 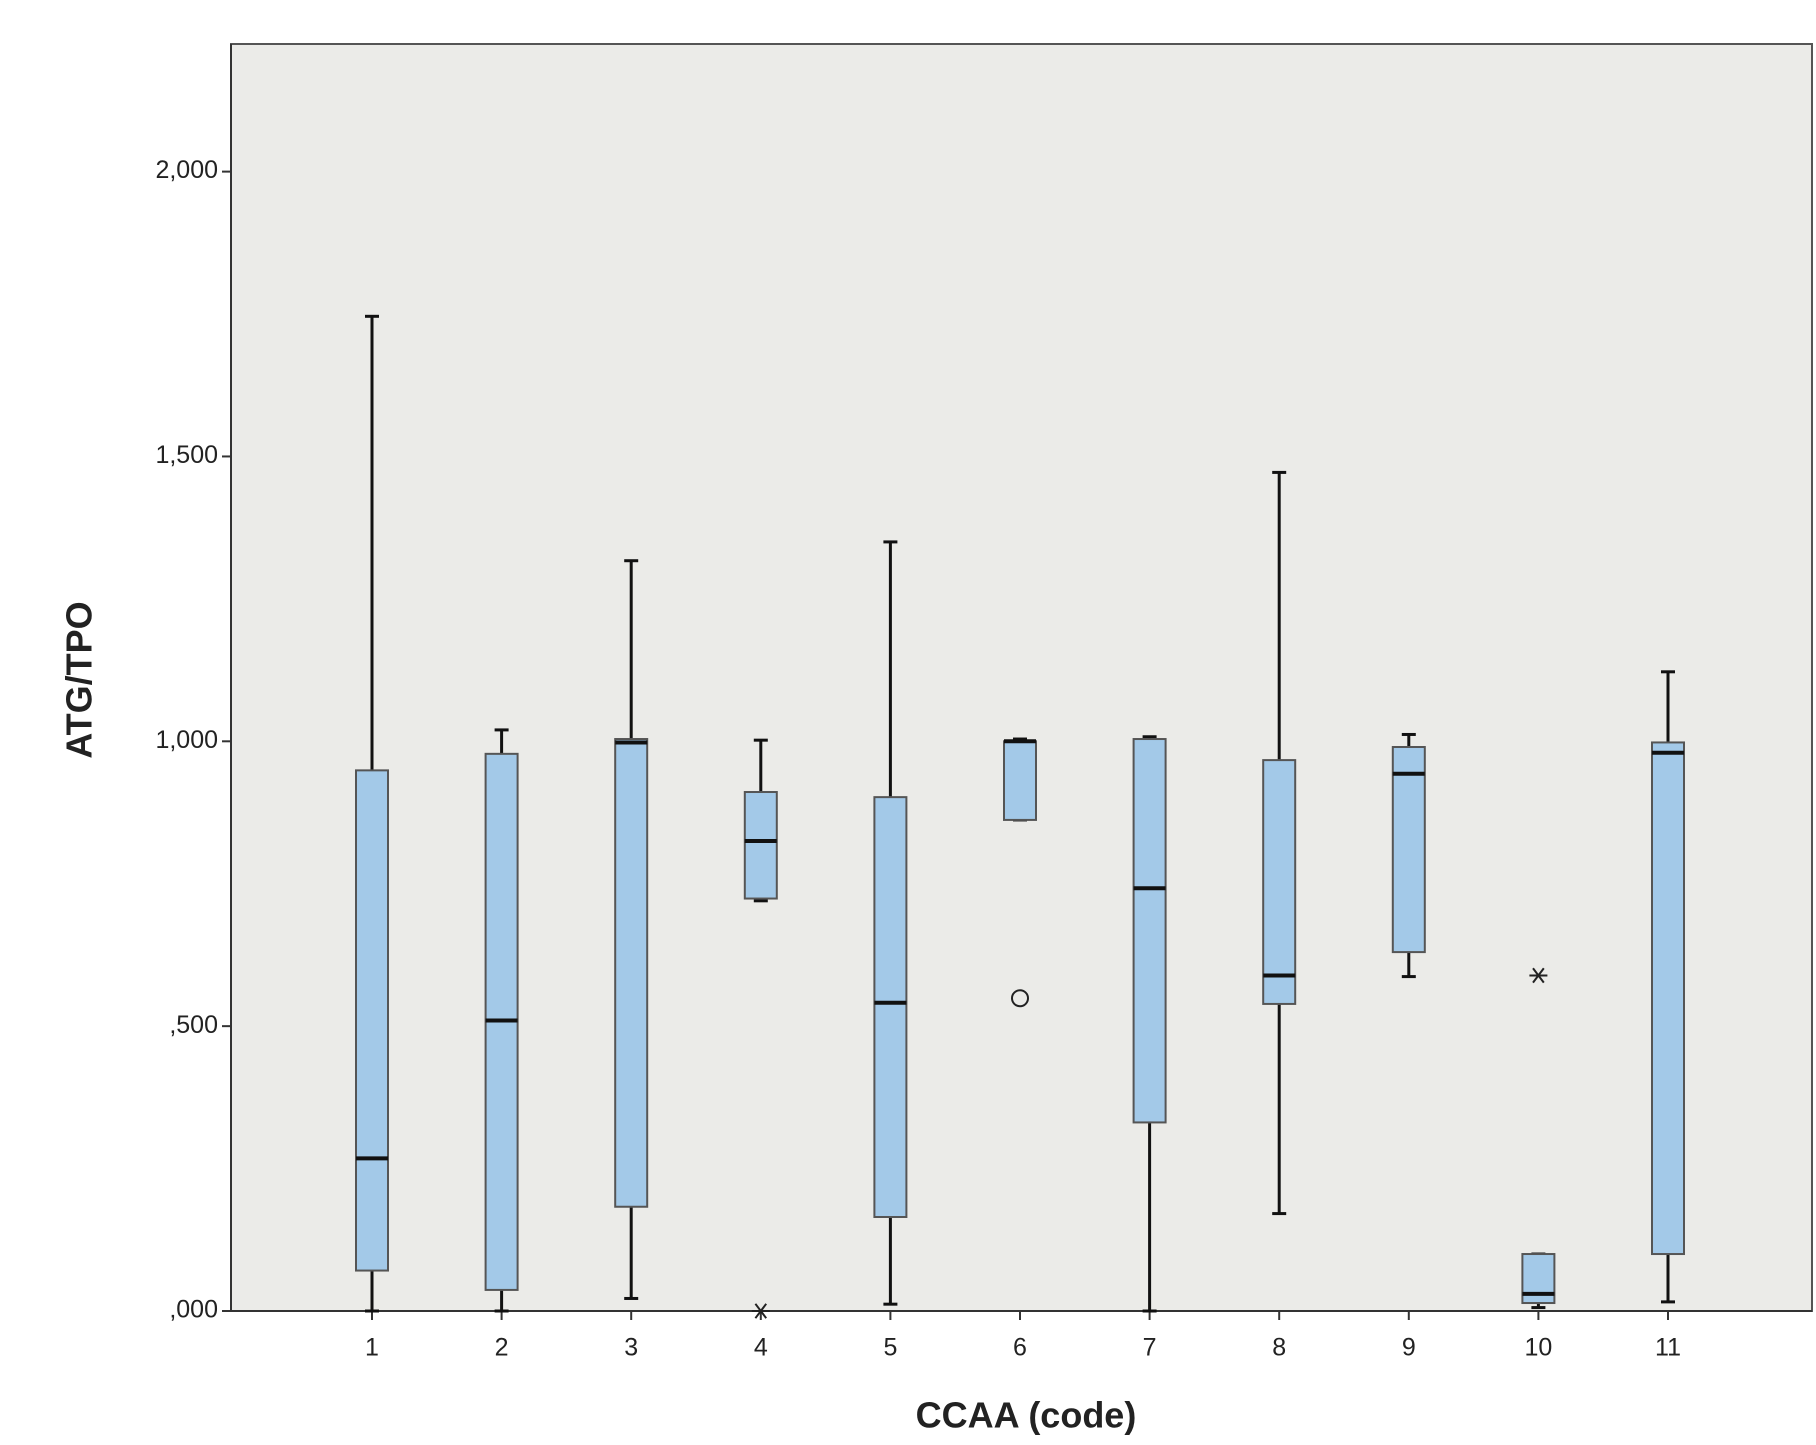 I want to click on x-tick-label: 11, so click(x=1668, y=1348).